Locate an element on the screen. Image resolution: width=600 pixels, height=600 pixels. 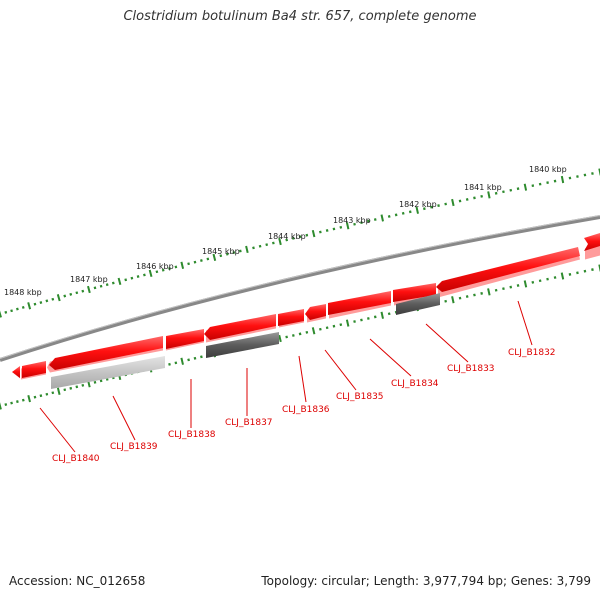
locus-label: CLJ_B1832 is located at coordinates (532, 353).